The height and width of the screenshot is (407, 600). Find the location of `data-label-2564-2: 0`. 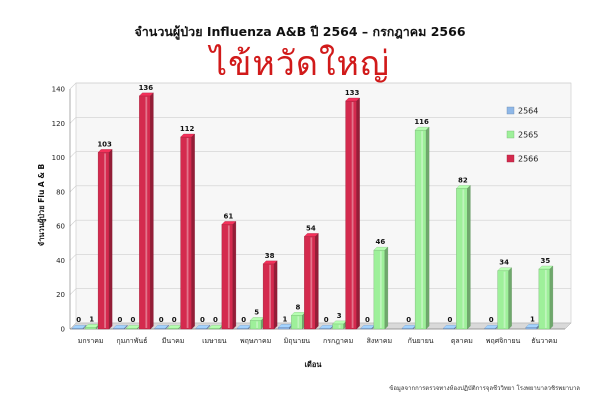

data-label-2564-2: 0 is located at coordinates (119, 320).